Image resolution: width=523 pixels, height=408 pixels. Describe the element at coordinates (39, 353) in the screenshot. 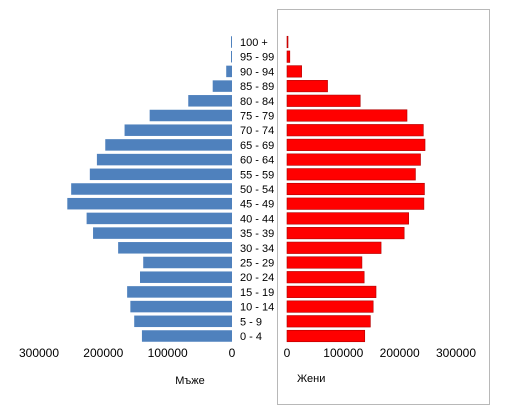

I see `left-axis-tick-label: 300000` at that location.